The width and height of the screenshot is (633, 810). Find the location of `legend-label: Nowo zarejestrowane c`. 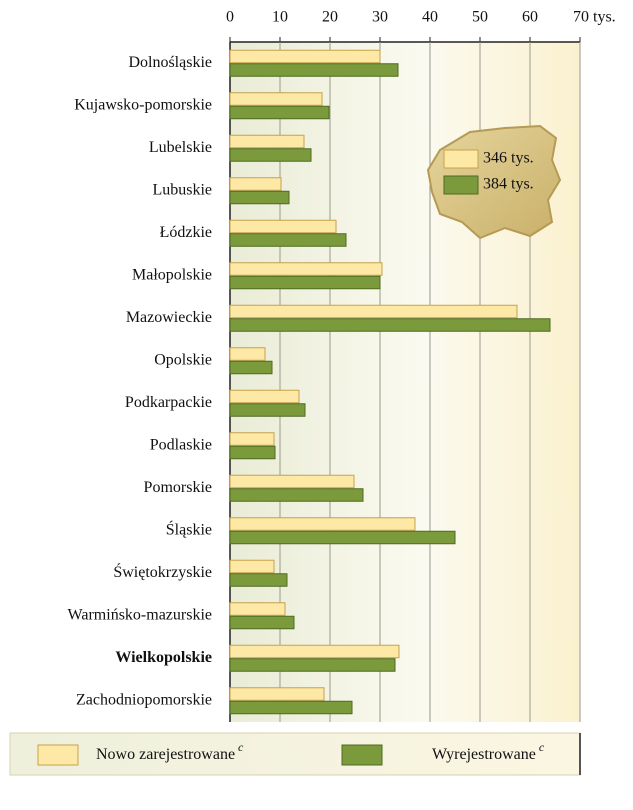

legend-label: Nowo zarejestrowane c is located at coordinates (170, 751).